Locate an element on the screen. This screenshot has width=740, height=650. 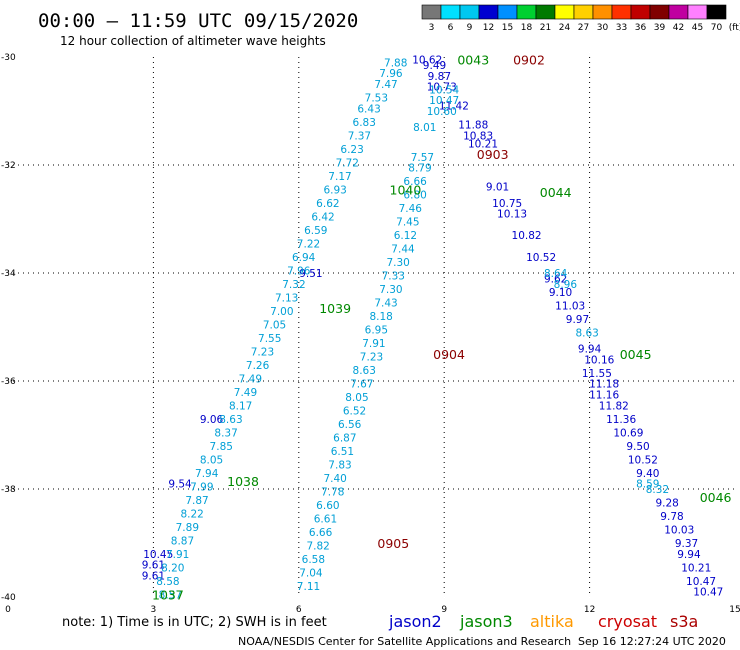
satellite-legend-entry: jason2 is located at coordinates (415, 621).